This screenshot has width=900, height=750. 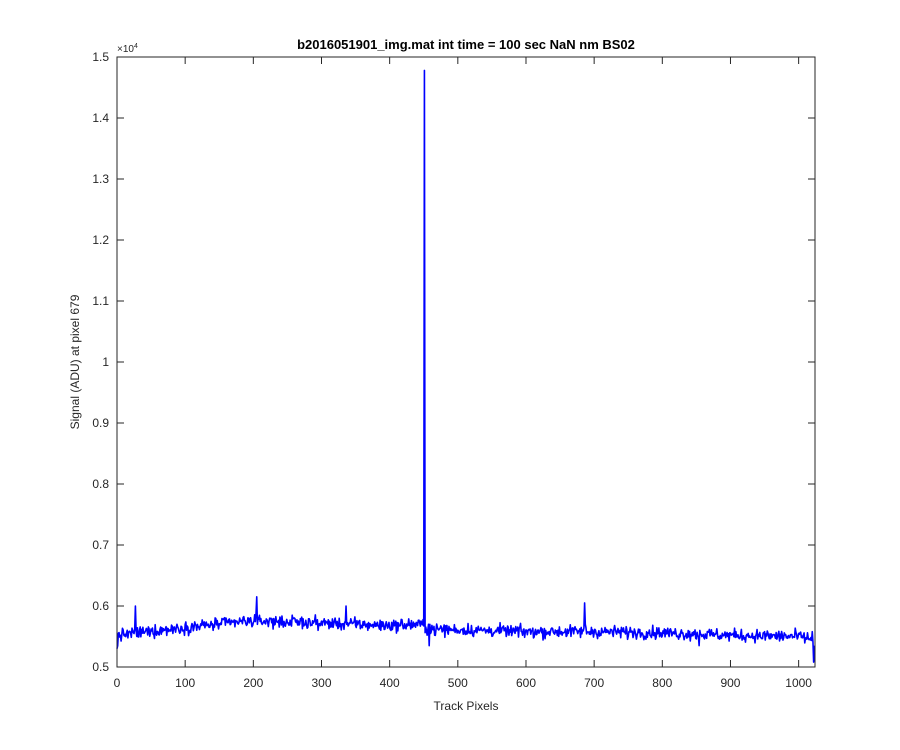 I want to click on y-tick-label: 0.8, so click(x=100, y=484).